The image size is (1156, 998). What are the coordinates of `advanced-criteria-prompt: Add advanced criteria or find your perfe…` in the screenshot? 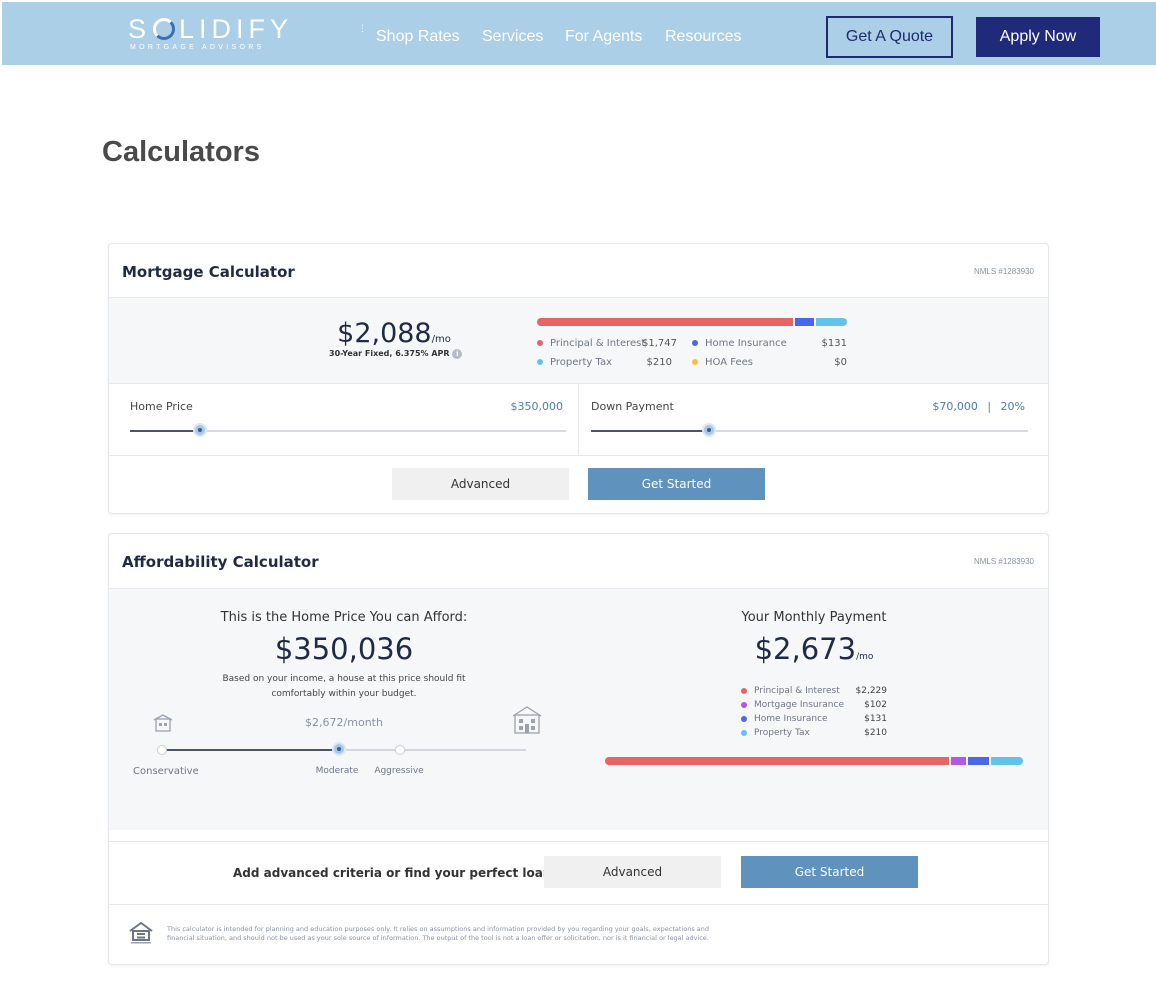 It's located at (394, 873).